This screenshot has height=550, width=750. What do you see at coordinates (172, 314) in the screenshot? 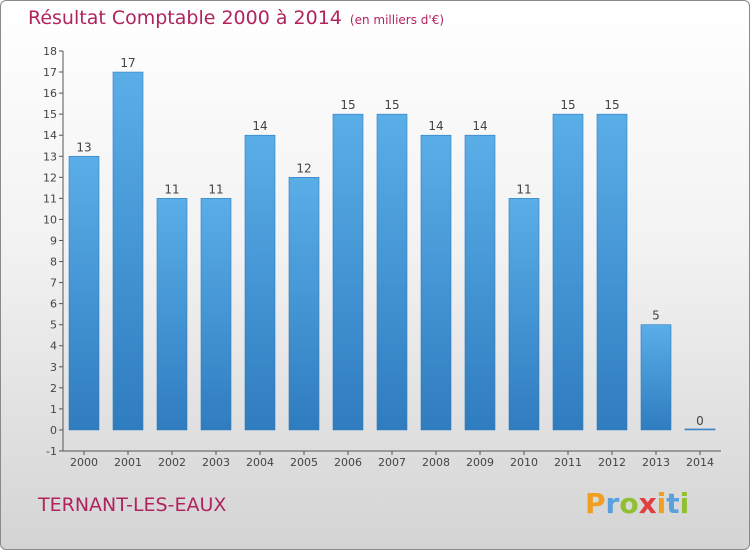
I see `bar-2002` at bounding box center [172, 314].